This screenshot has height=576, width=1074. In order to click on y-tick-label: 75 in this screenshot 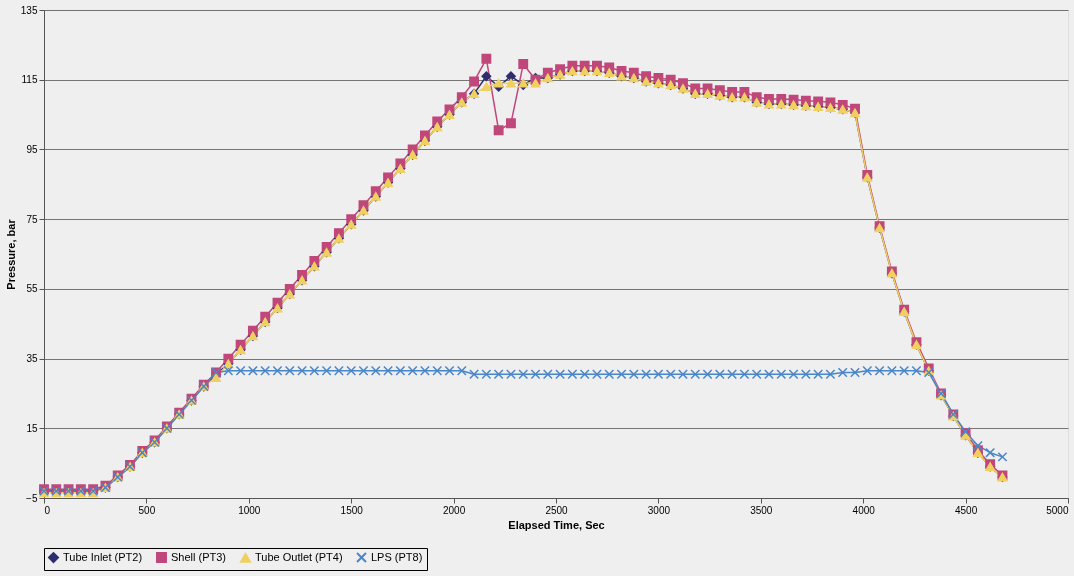, I will do `click(32, 219)`.